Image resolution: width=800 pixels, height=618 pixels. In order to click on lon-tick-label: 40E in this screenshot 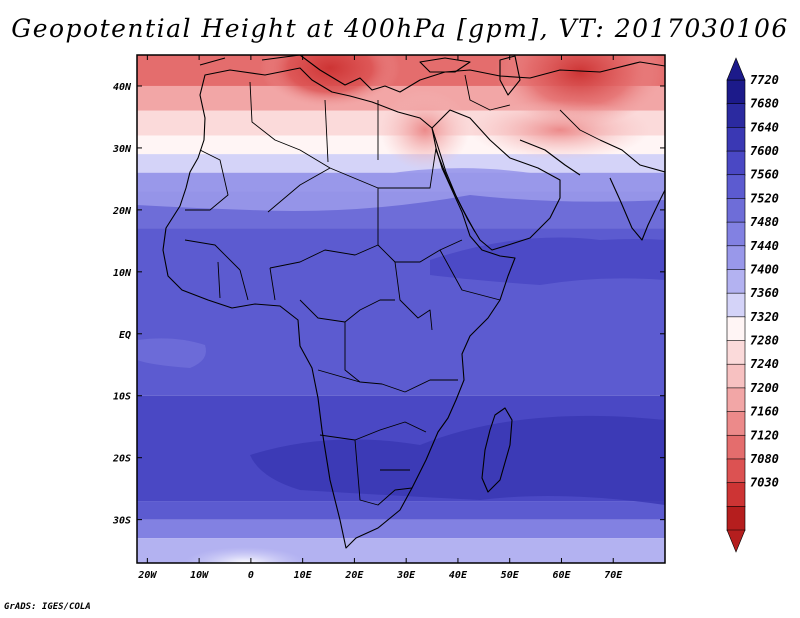, I will do `click(458, 575)`.